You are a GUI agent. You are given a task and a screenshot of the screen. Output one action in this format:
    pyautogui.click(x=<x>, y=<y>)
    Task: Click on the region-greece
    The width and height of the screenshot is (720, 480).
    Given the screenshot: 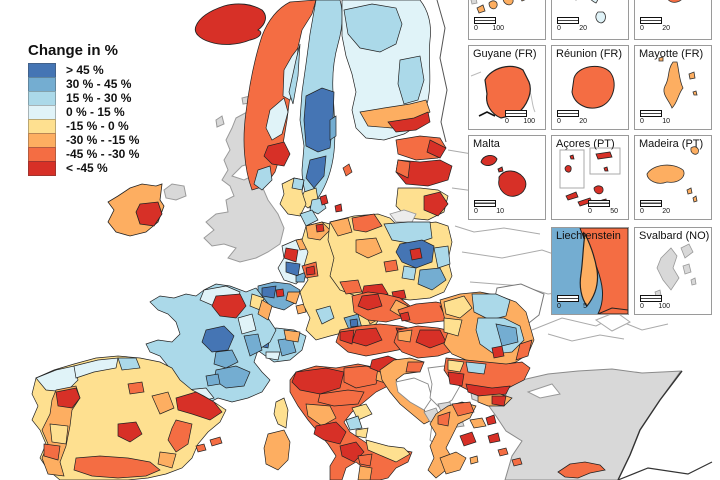 What is the action you would take?
    pyautogui.click(x=475, y=436)
    